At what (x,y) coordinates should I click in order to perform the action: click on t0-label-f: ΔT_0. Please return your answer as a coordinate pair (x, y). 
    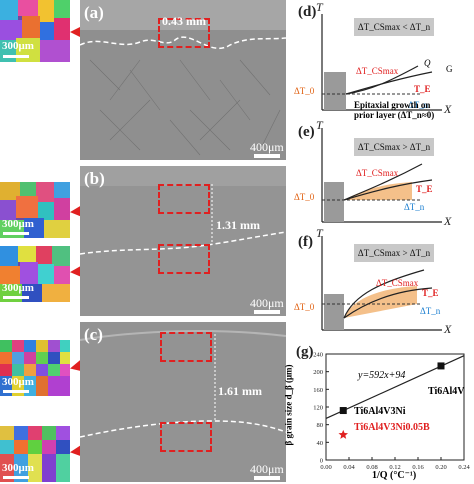
    Looking at the image, I should click on (304, 307).